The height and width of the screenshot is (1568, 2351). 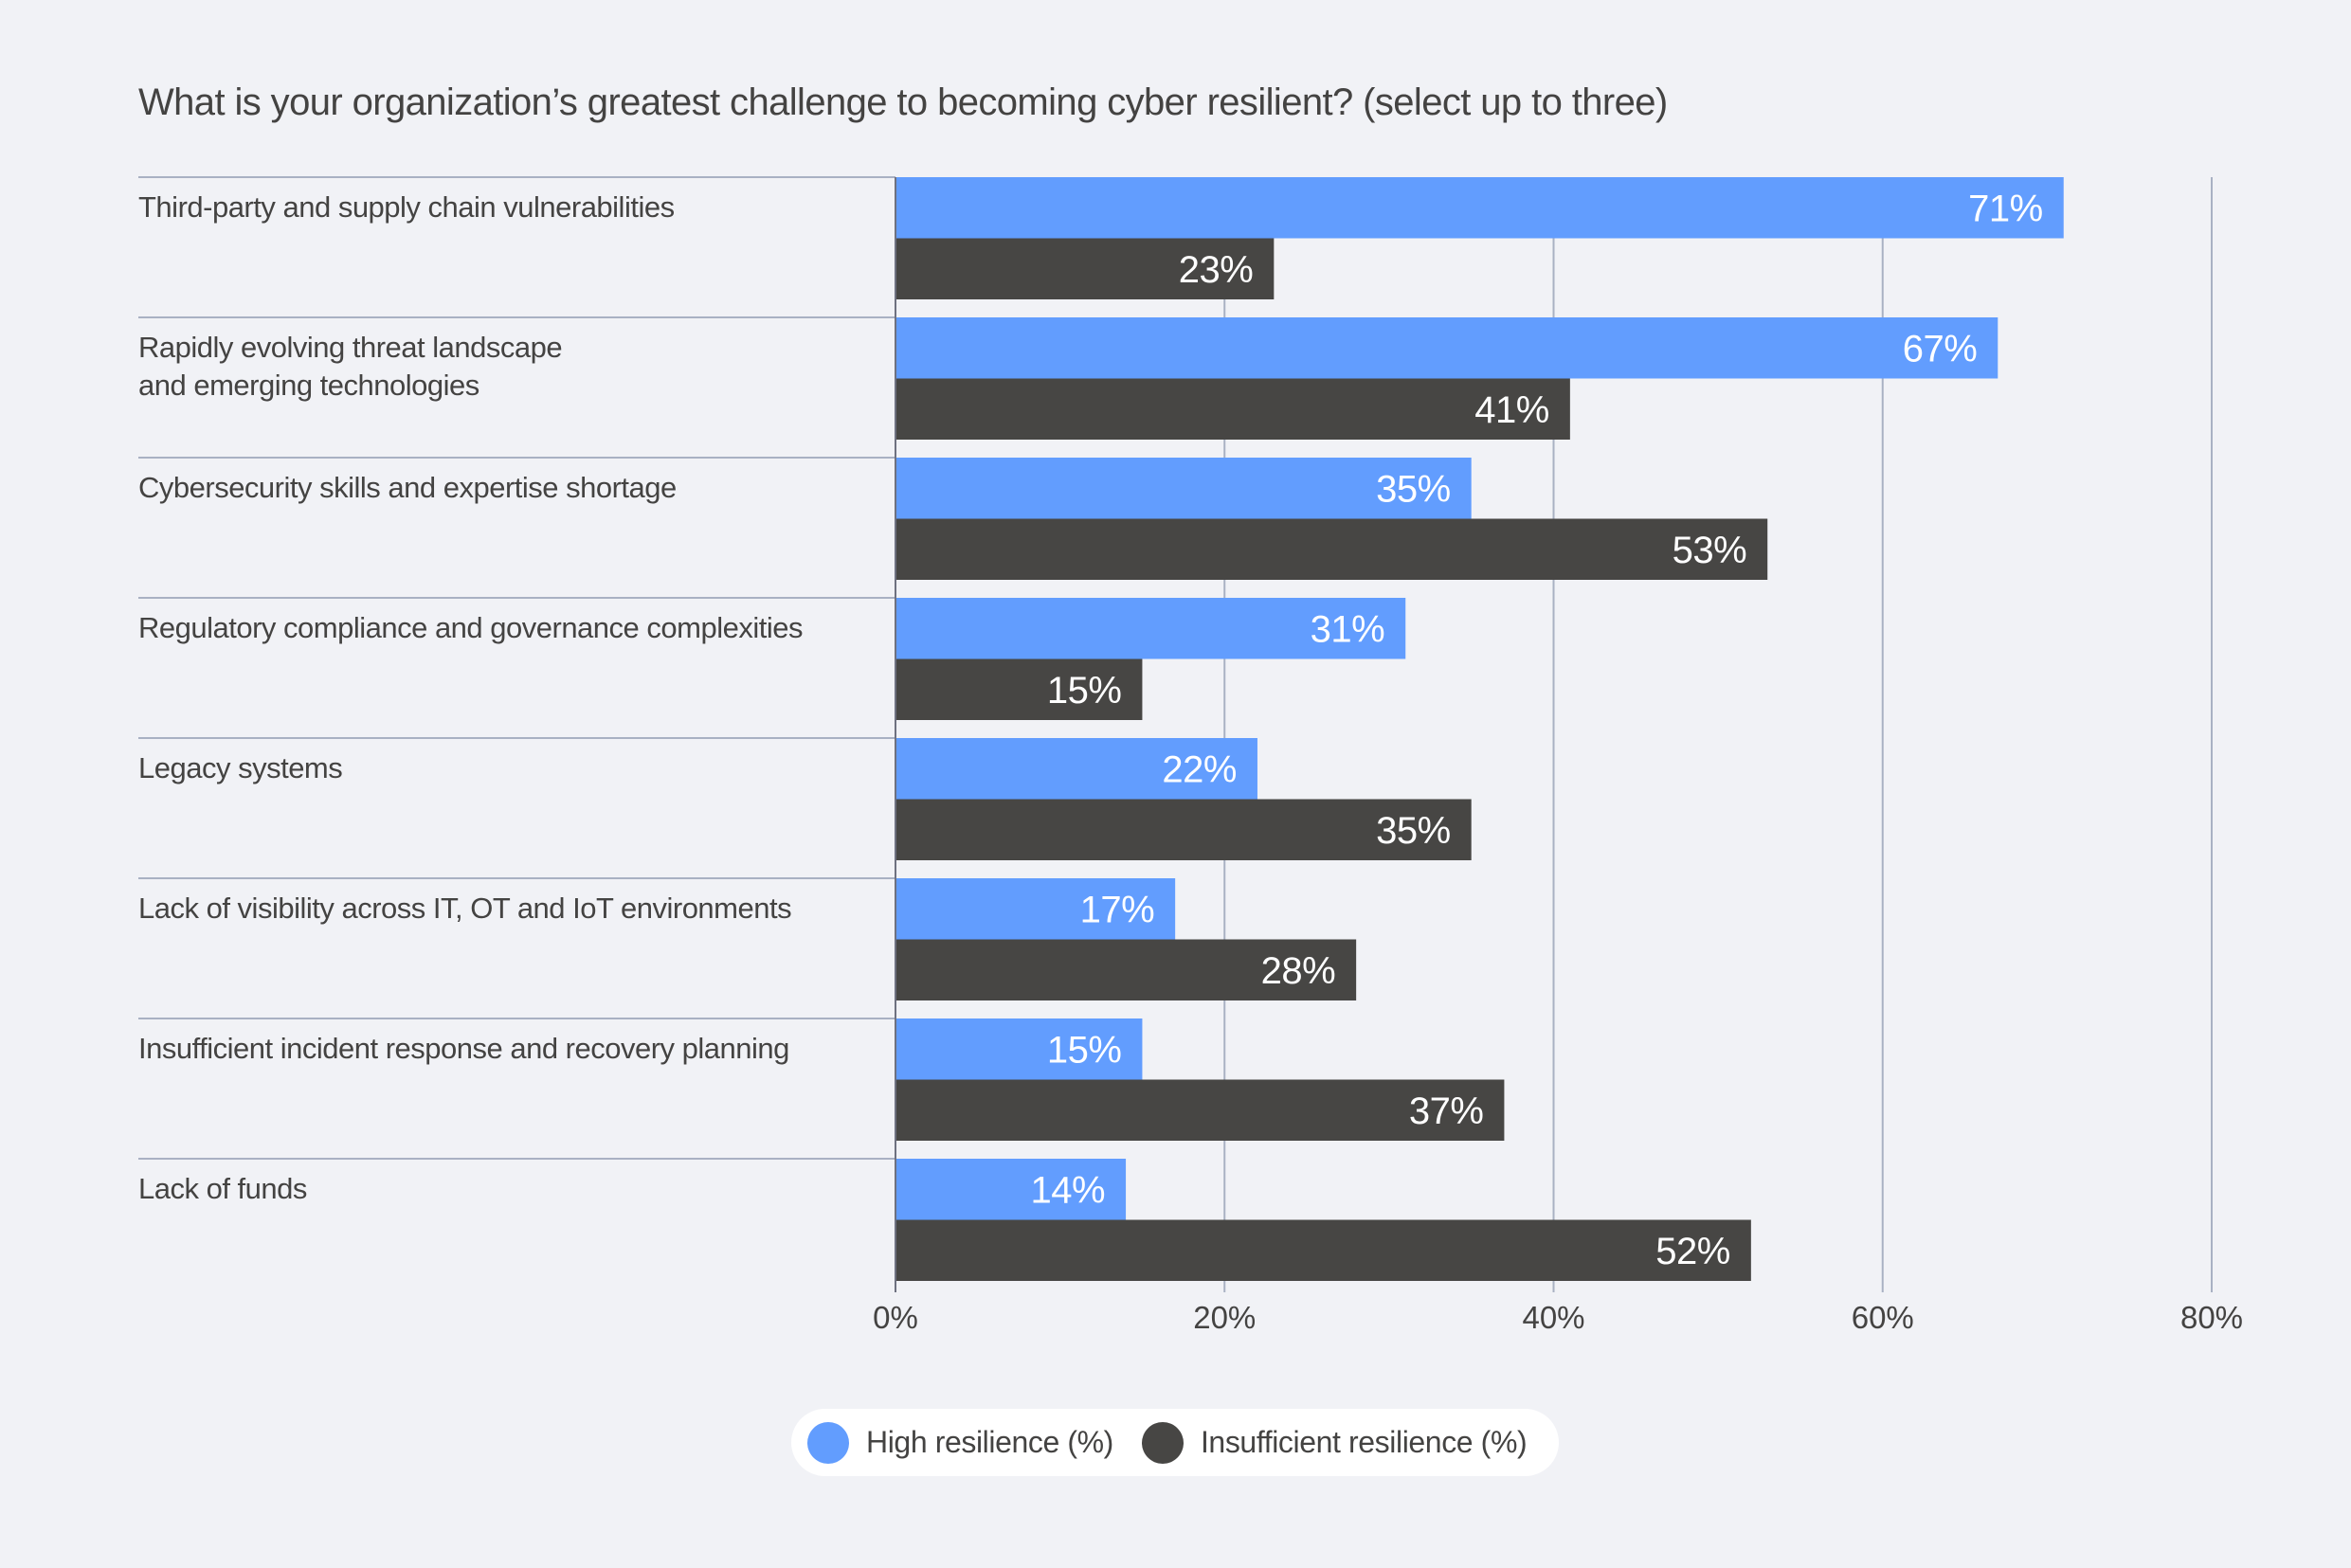 I want to click on value-label: 41%, so click(x=1511, y=410).